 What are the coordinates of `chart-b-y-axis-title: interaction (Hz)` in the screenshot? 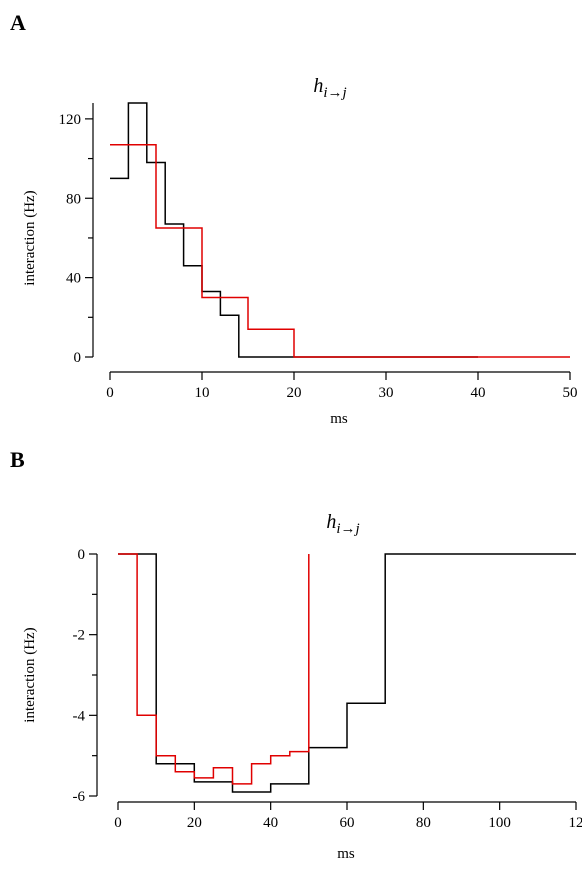 It's located at (30, 674).